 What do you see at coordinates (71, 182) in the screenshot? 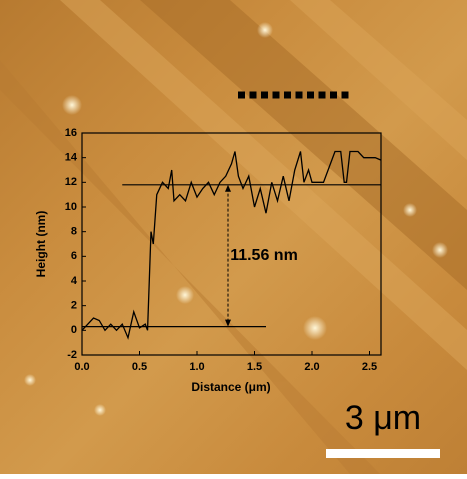
I see `y-tick-label: 12` at bounding box center [71, 182].